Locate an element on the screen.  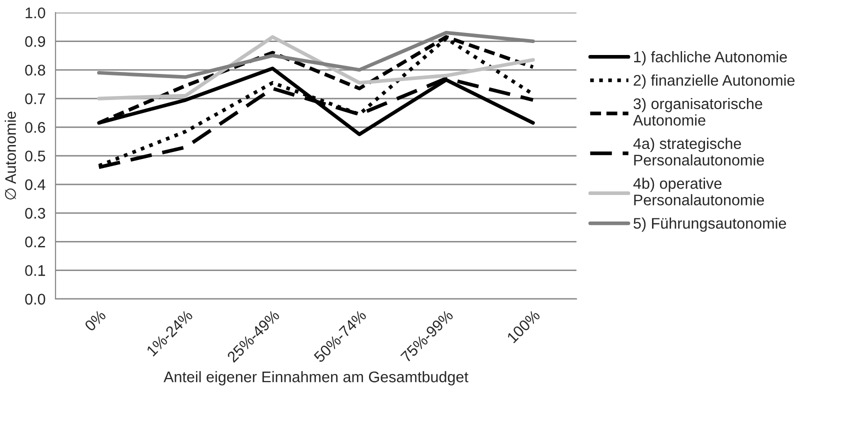
y-tick-label: 1.0 is located at coordinates (36, 13).